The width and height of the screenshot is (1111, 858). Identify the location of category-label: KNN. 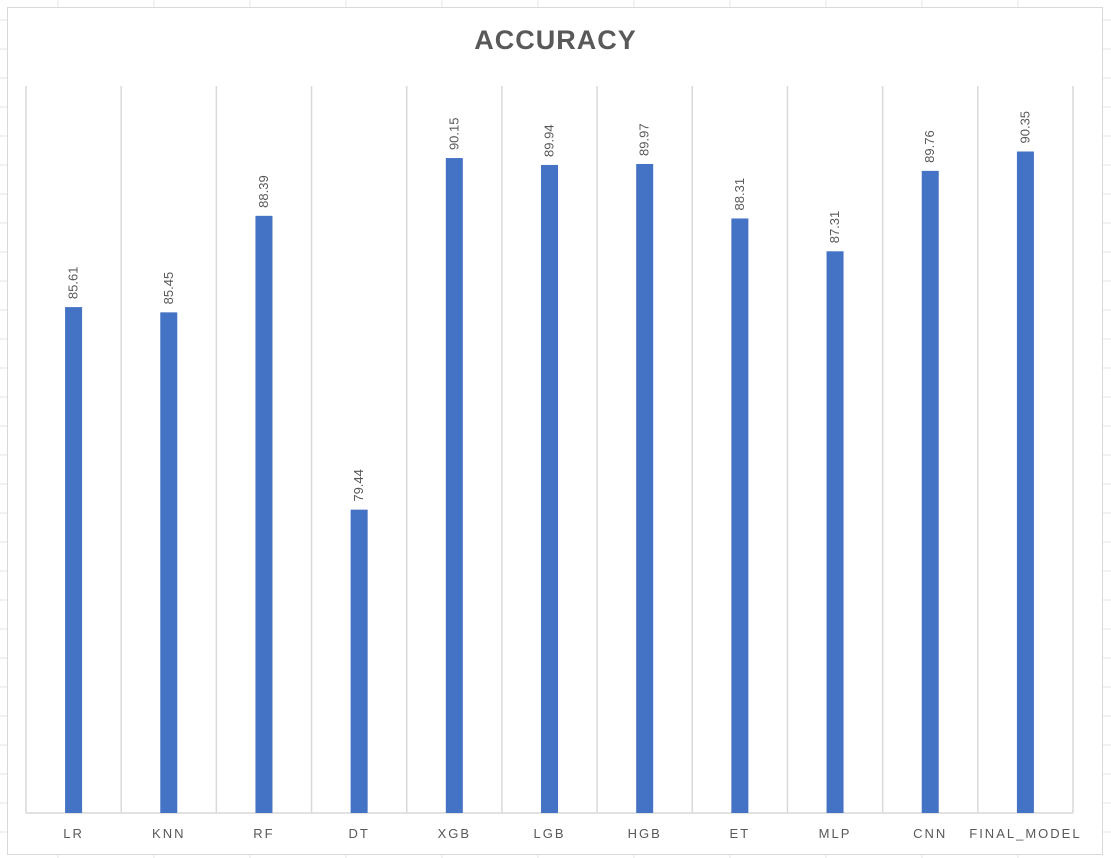
(168, 833).